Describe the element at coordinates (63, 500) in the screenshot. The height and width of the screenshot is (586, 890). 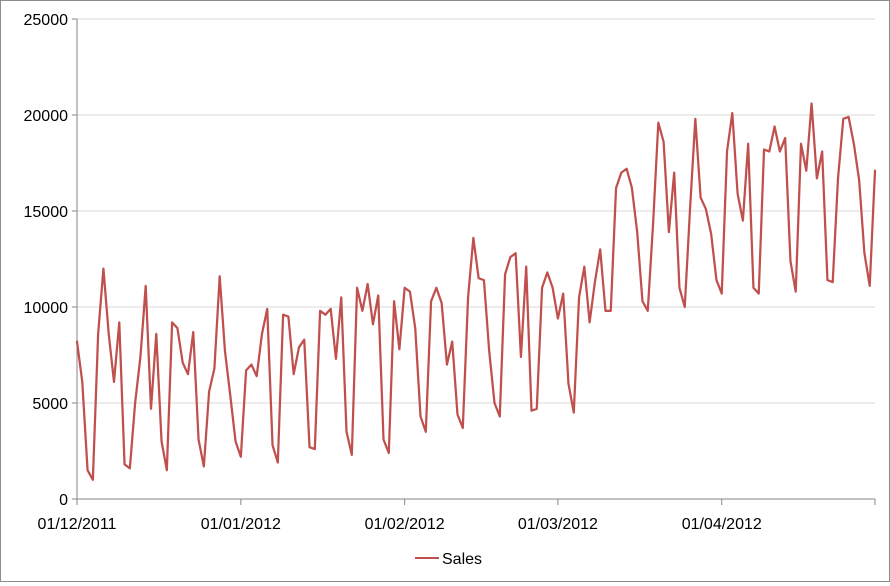
I see `y-tick-label: 0` at that location.